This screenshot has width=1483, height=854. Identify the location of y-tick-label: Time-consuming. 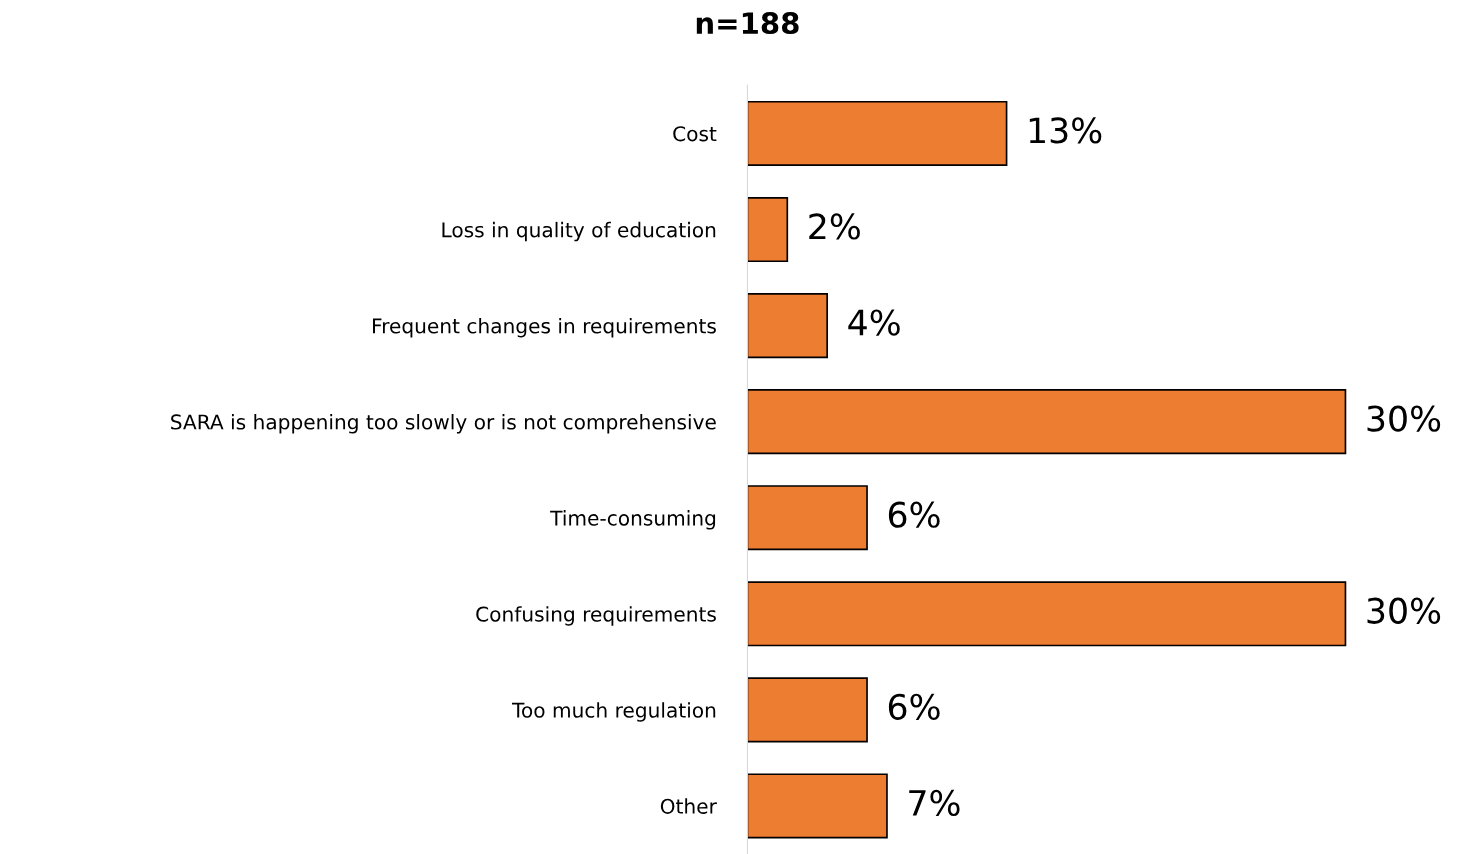
(633, 520).